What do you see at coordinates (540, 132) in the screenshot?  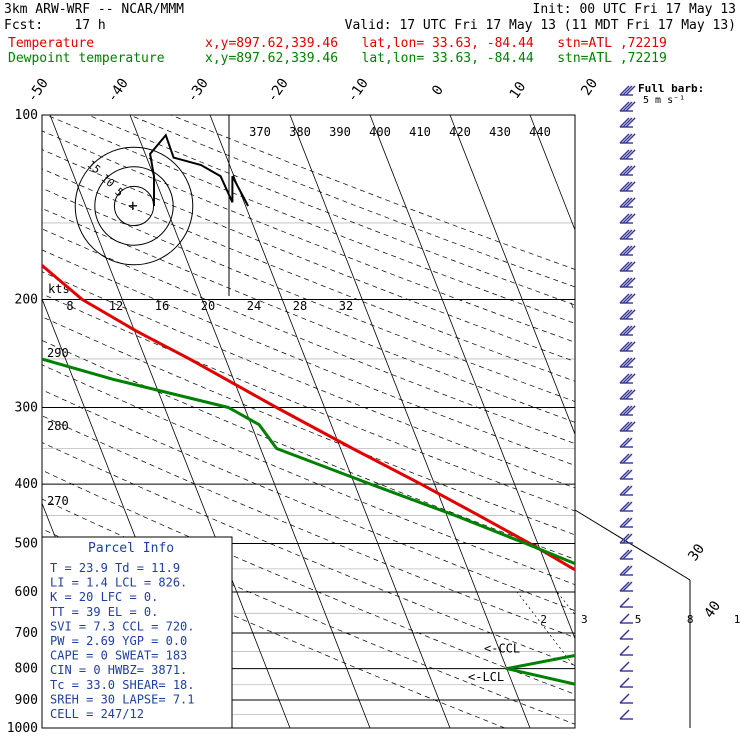 I see `theta-label: 440` at bounding box center [540, 132].